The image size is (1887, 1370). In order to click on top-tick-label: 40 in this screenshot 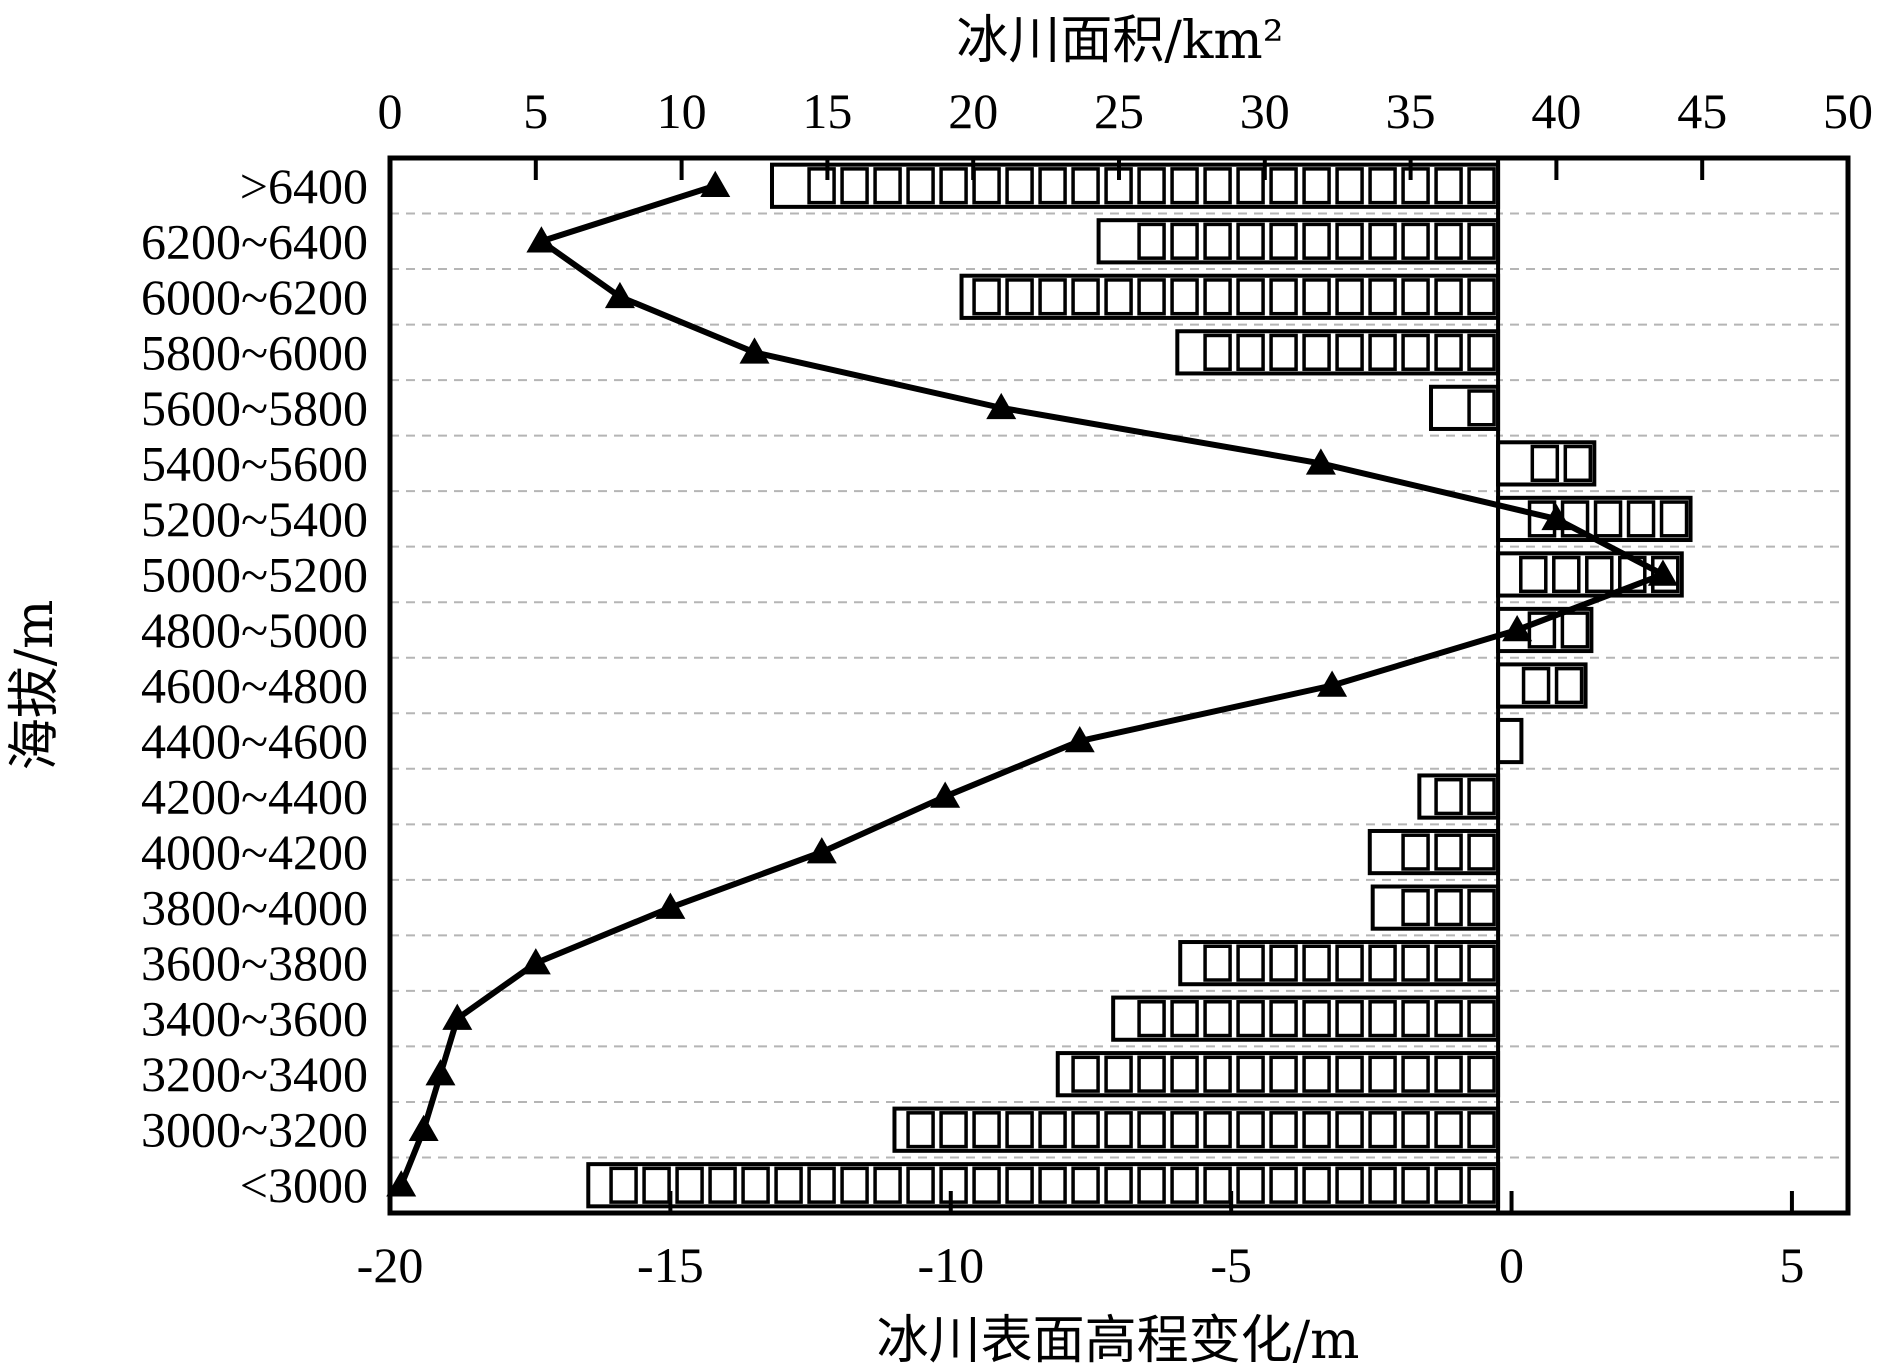, I will do `click(1556, 111)`.